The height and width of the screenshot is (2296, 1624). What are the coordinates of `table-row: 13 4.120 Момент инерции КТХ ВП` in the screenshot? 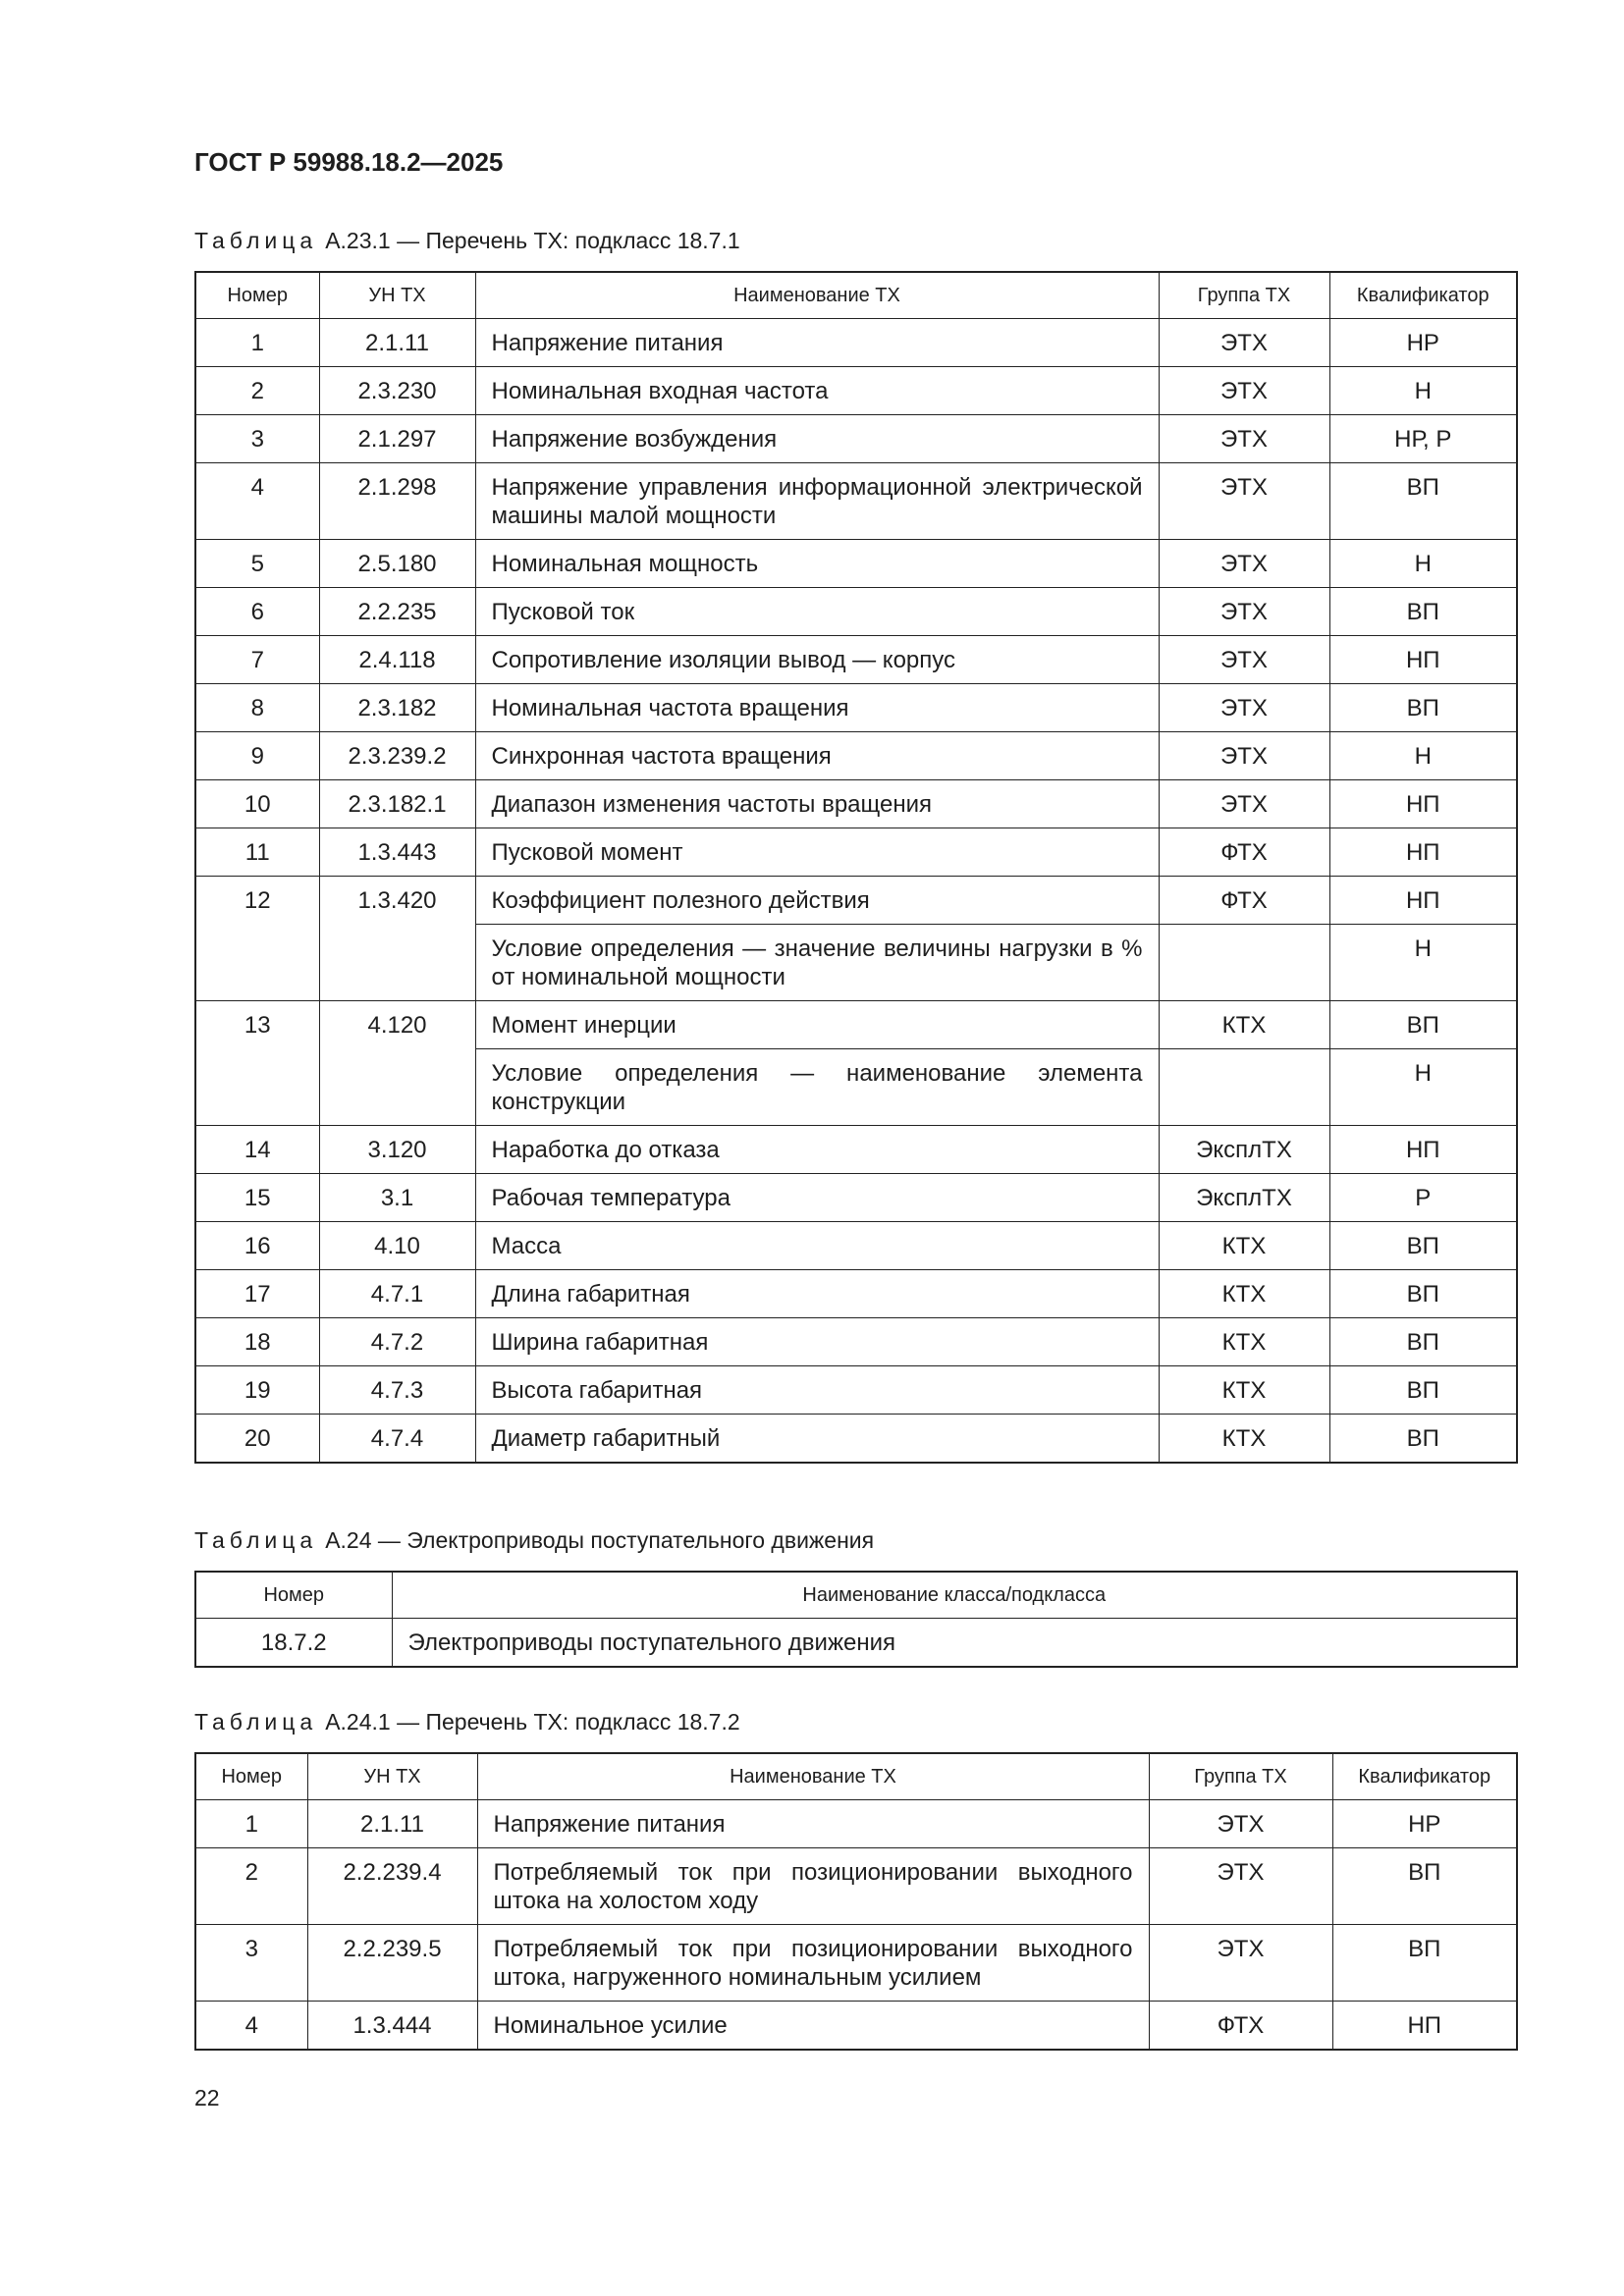 It's located at (856, 1063).